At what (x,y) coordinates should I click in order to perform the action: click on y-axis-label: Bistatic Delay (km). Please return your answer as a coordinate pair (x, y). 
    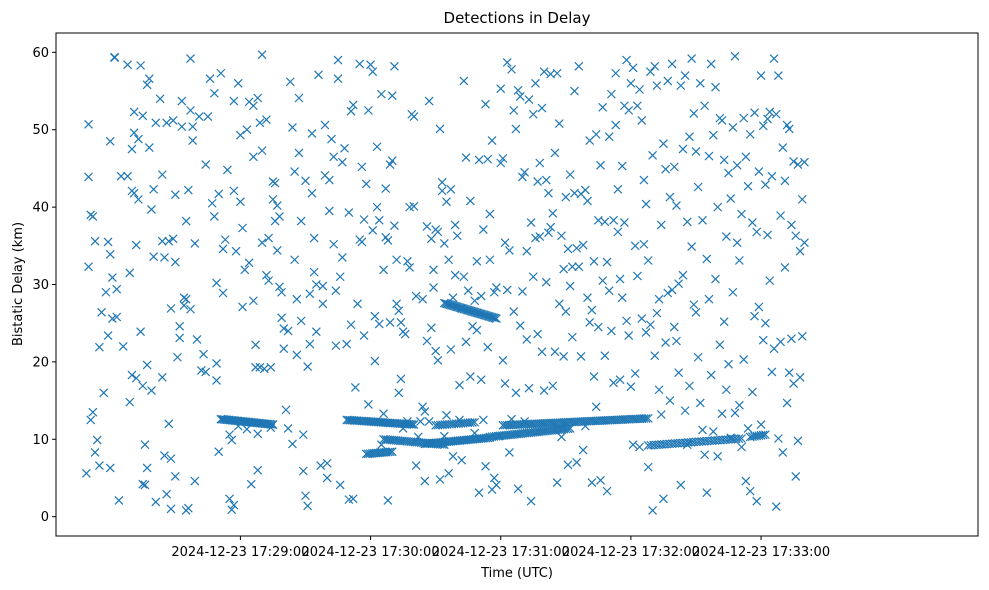
    Looking at the image, I should click on (18, 284).